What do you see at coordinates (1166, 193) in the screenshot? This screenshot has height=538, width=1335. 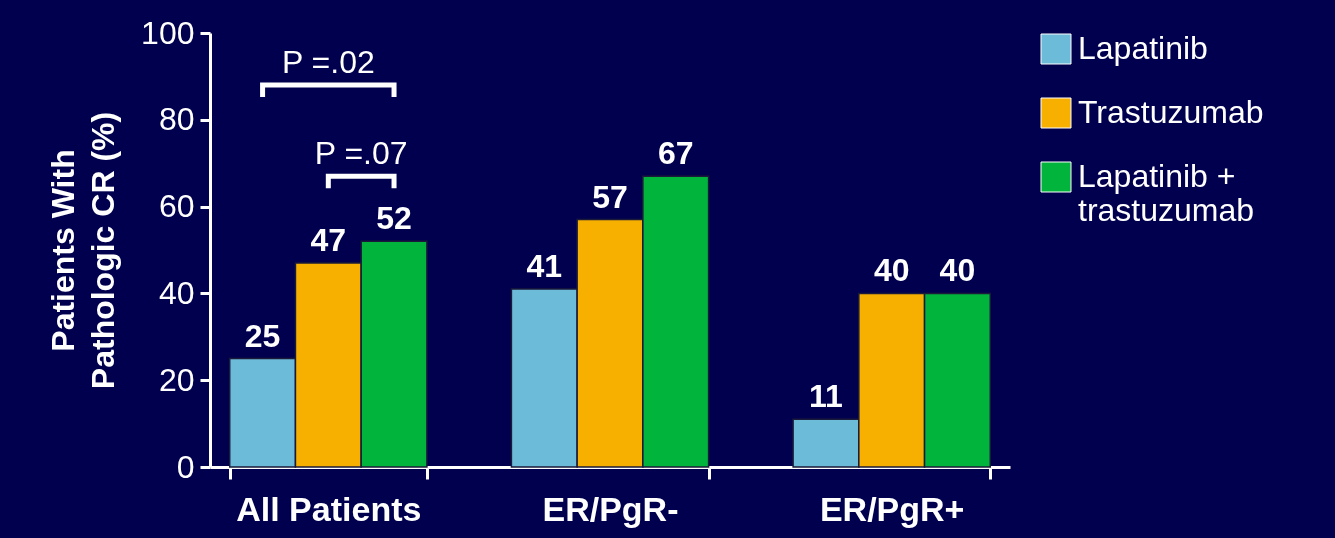 I see `legend-label: Lapatinib + trastuzumab` at bounding box center [1166, 193].